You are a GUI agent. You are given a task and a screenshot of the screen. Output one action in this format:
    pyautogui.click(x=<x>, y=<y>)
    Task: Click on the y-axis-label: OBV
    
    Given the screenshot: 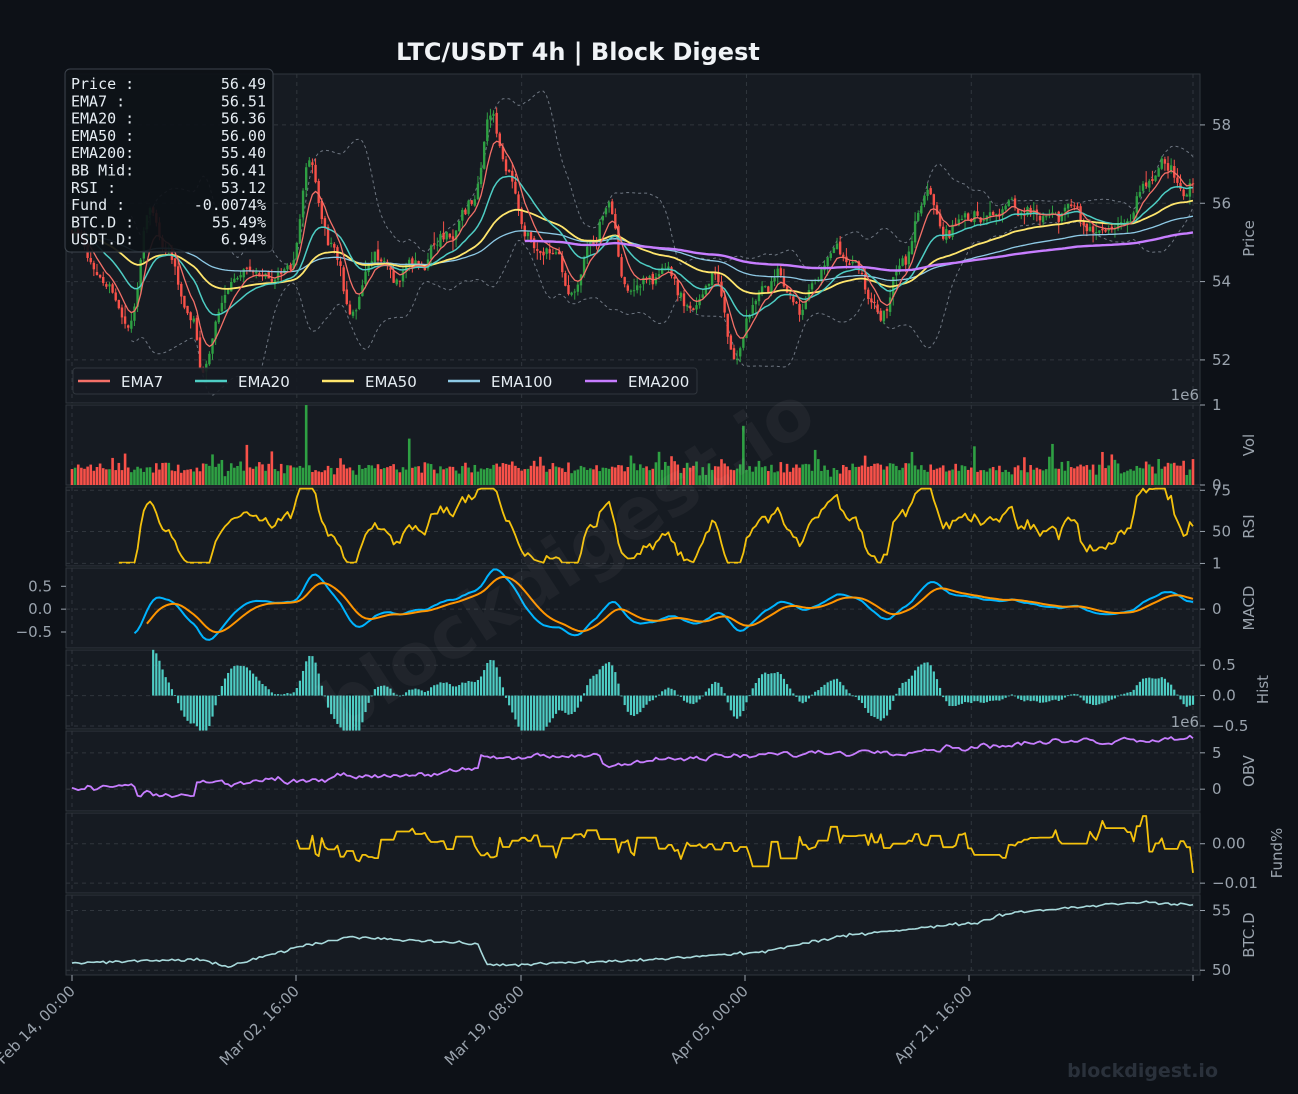 What is the action you would take?
    pyautogui.click(x=1249, y=770)
    